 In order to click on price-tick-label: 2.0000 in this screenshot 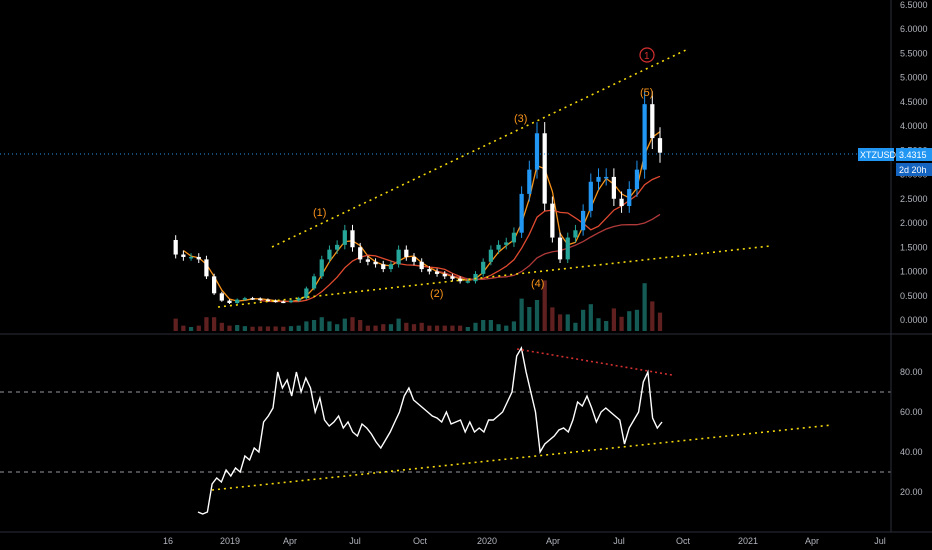, I will do `click(914, 223)`.